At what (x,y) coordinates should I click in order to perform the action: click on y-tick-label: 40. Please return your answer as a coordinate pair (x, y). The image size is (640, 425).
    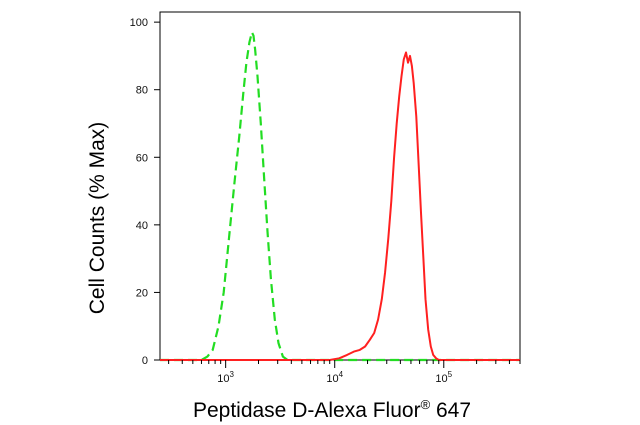
    Looking at the image, I should click on (142, 226).